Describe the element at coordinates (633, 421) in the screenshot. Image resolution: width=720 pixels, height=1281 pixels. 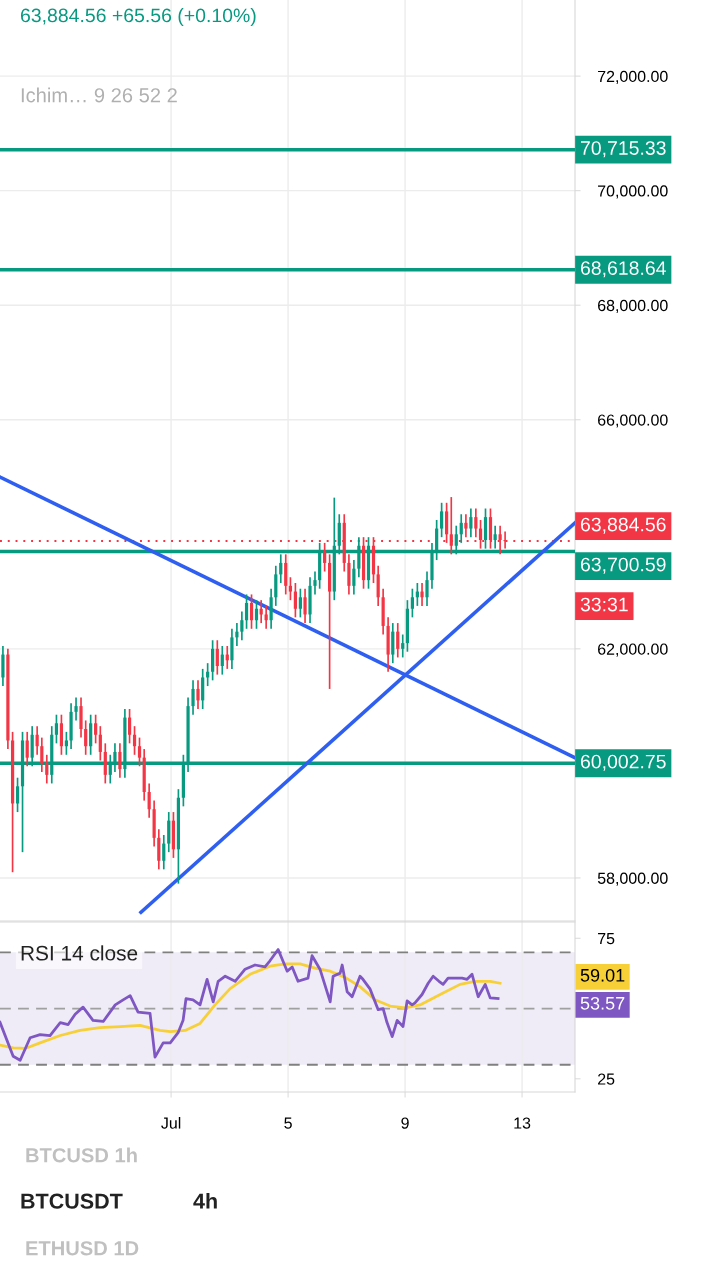
I see `y-tick-label: 66,000.00` at that location.